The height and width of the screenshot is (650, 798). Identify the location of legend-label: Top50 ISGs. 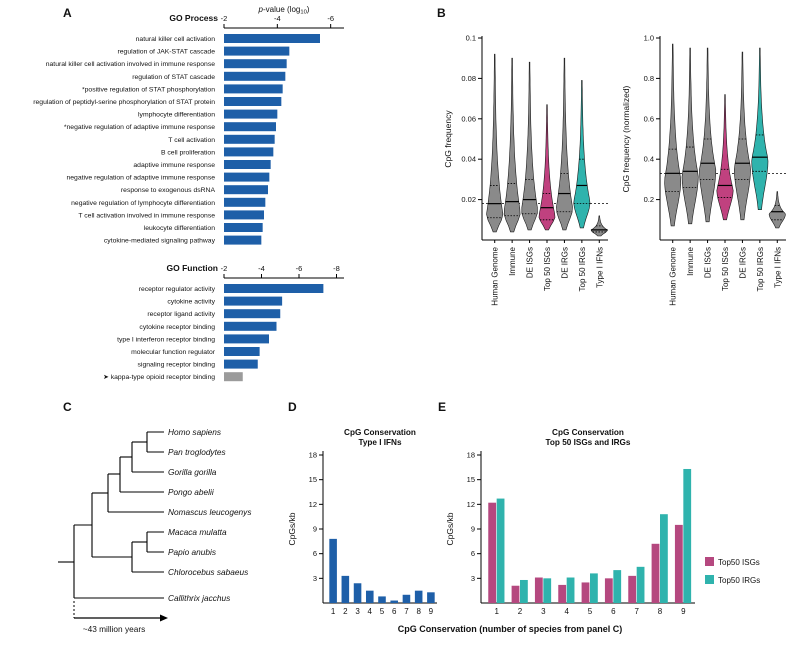
(739, 562).